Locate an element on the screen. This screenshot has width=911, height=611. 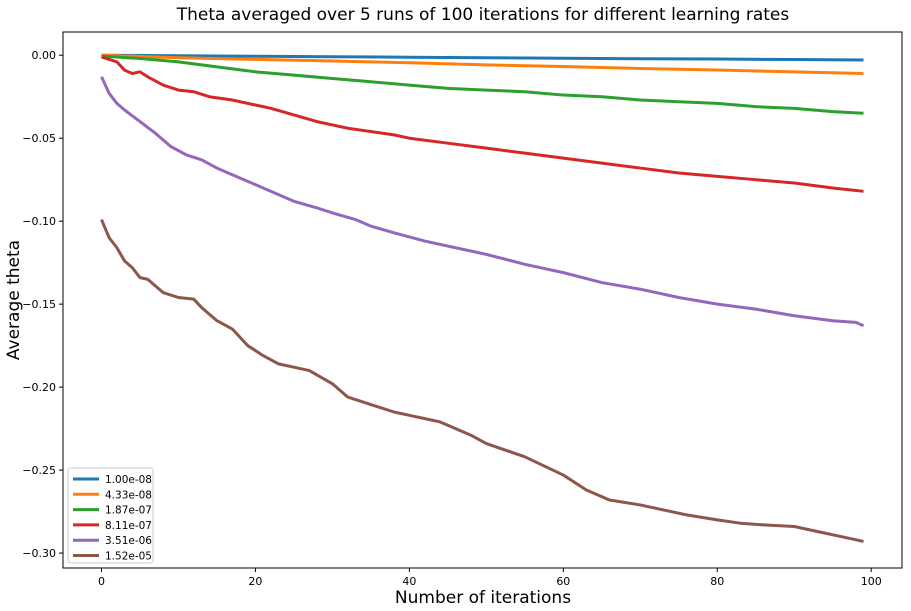
y-tick-label: −0.25 is located at coordinates (39, 470).